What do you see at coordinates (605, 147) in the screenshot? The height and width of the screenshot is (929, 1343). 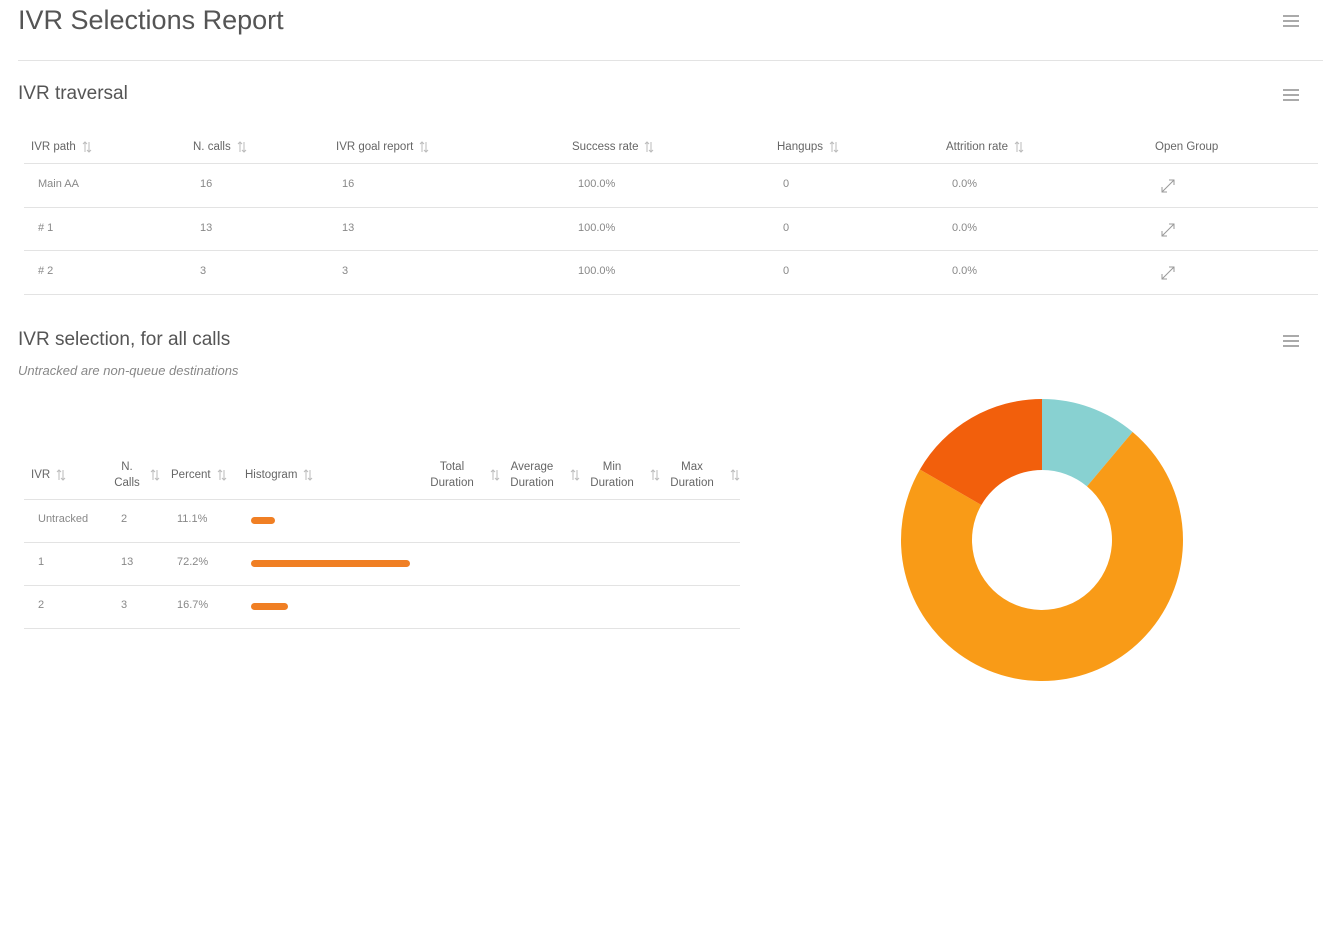 I see `header-text: Success rate` at bounding box center [605, 147].